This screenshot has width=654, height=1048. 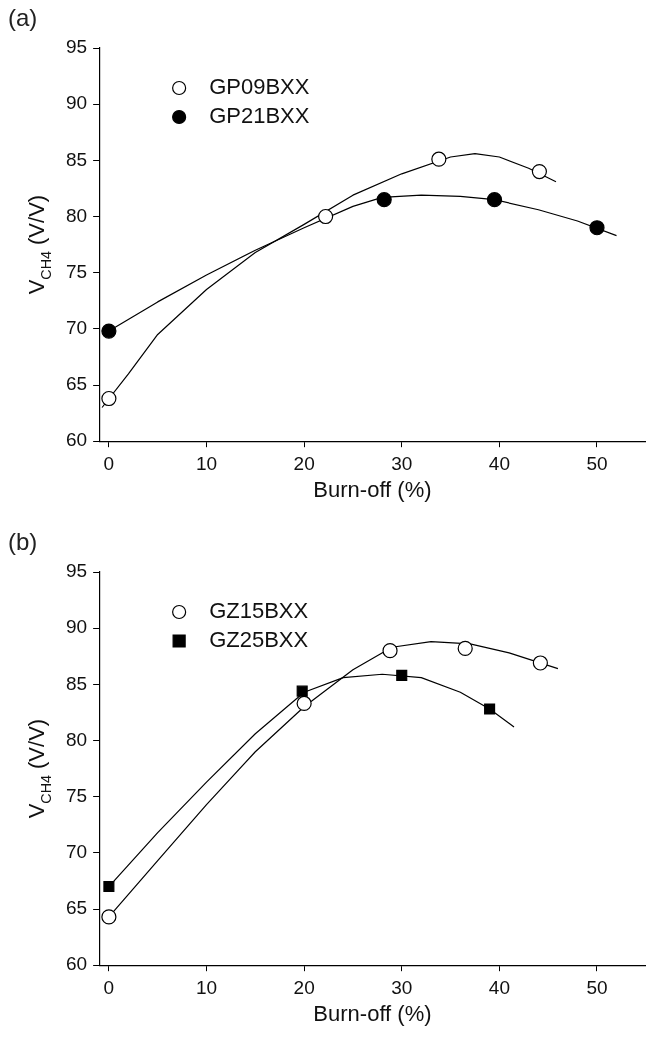 What do you see at coordinates (23, 18) in the screenshot?
I see `chart-title: (a)` at bounding box center [23, 18].